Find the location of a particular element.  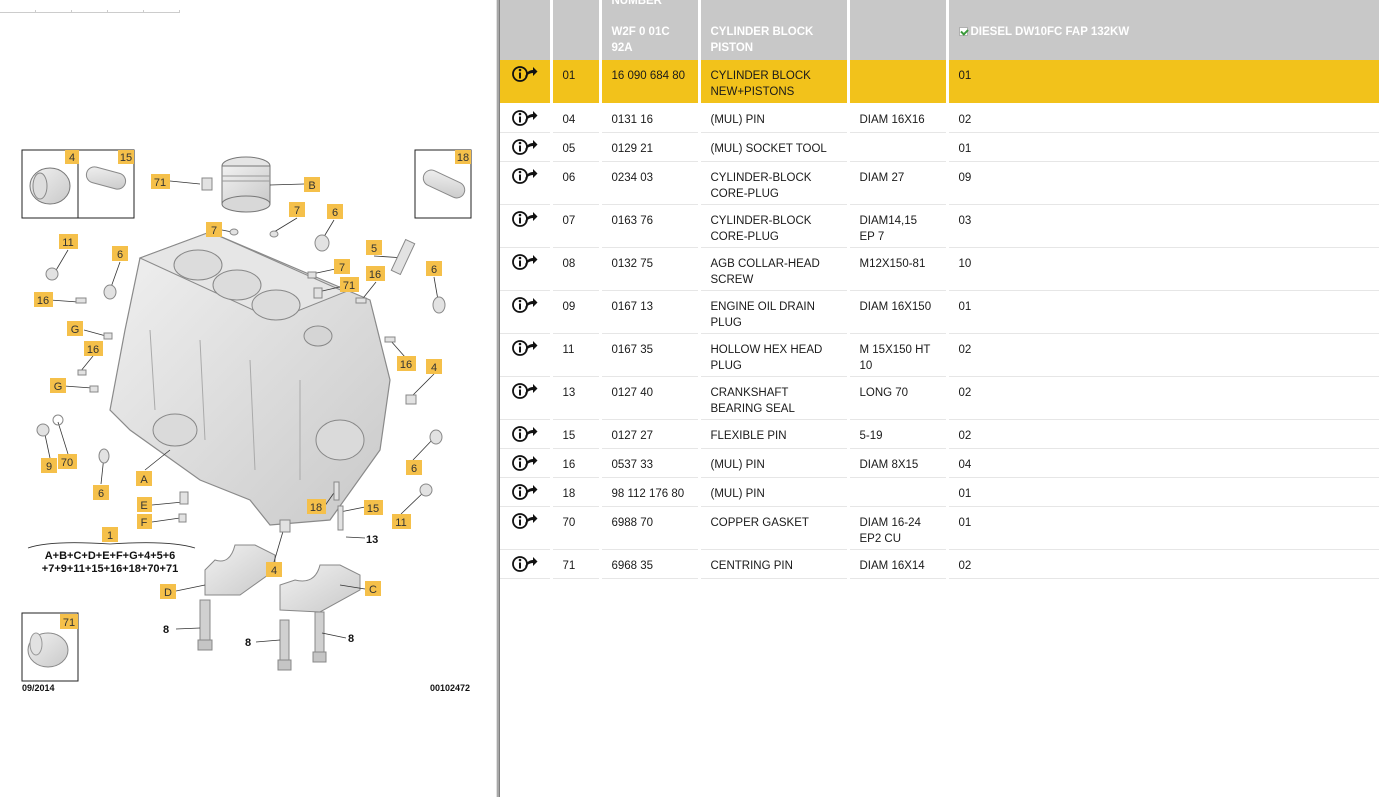

callout-5: 5 is located at coordinates (374, 247).